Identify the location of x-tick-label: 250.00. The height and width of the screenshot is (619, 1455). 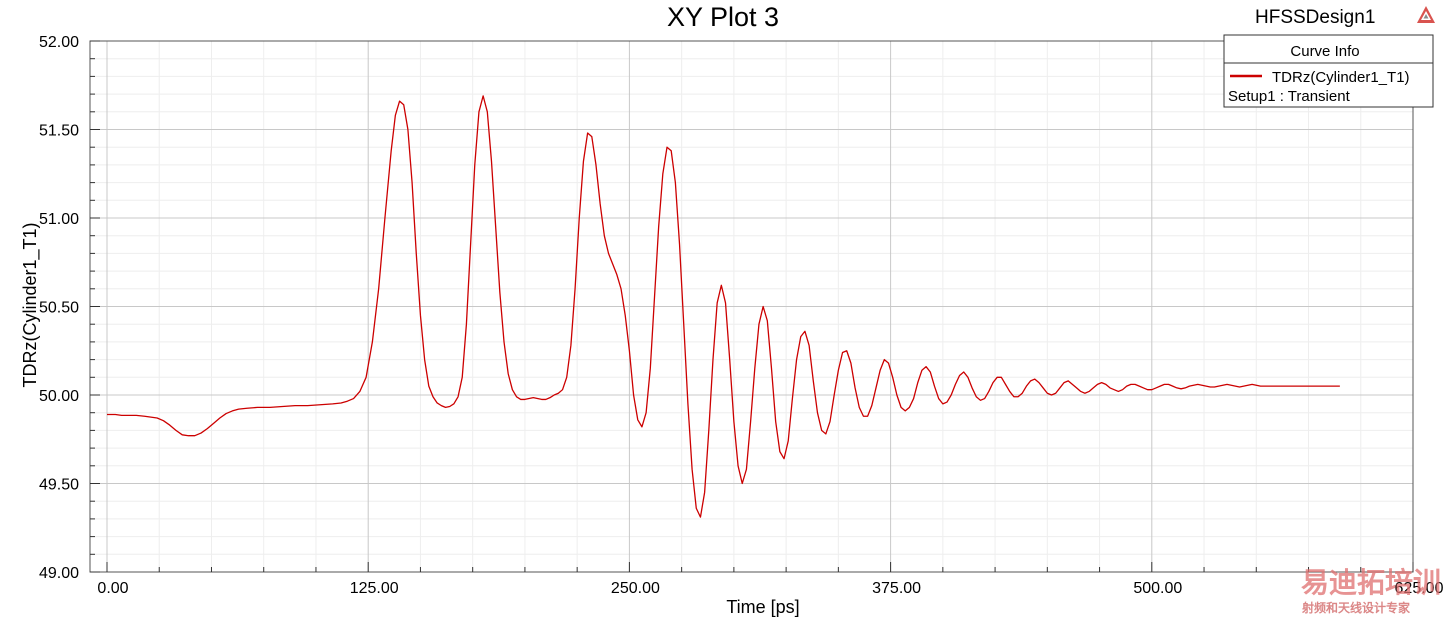
(635, 588).